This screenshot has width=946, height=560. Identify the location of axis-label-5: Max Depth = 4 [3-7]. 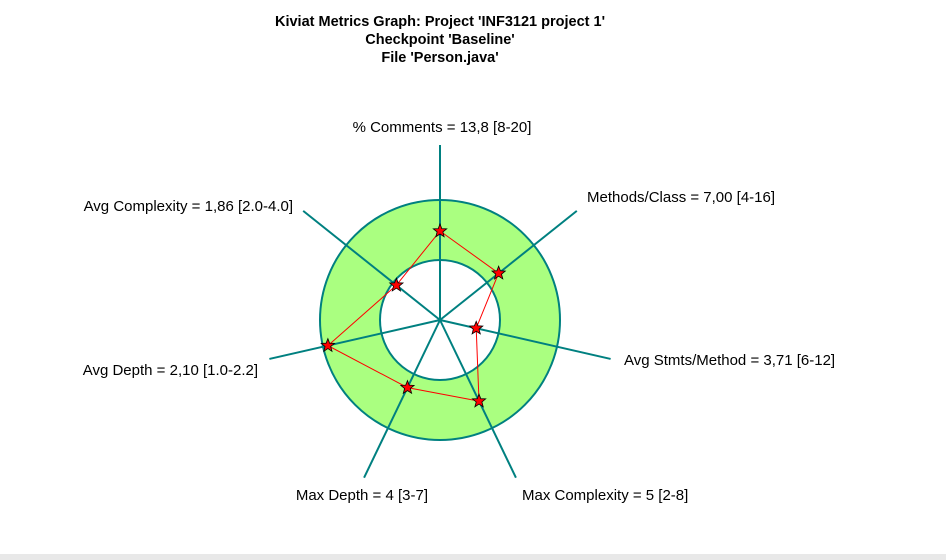
(362, 495).